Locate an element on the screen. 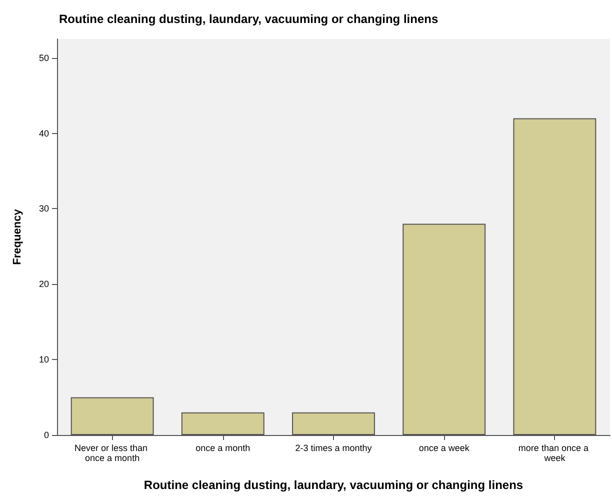 The height and width of the screenshot is (496, 612). x-tick-label: once a month is located at coordinates (223, 448).